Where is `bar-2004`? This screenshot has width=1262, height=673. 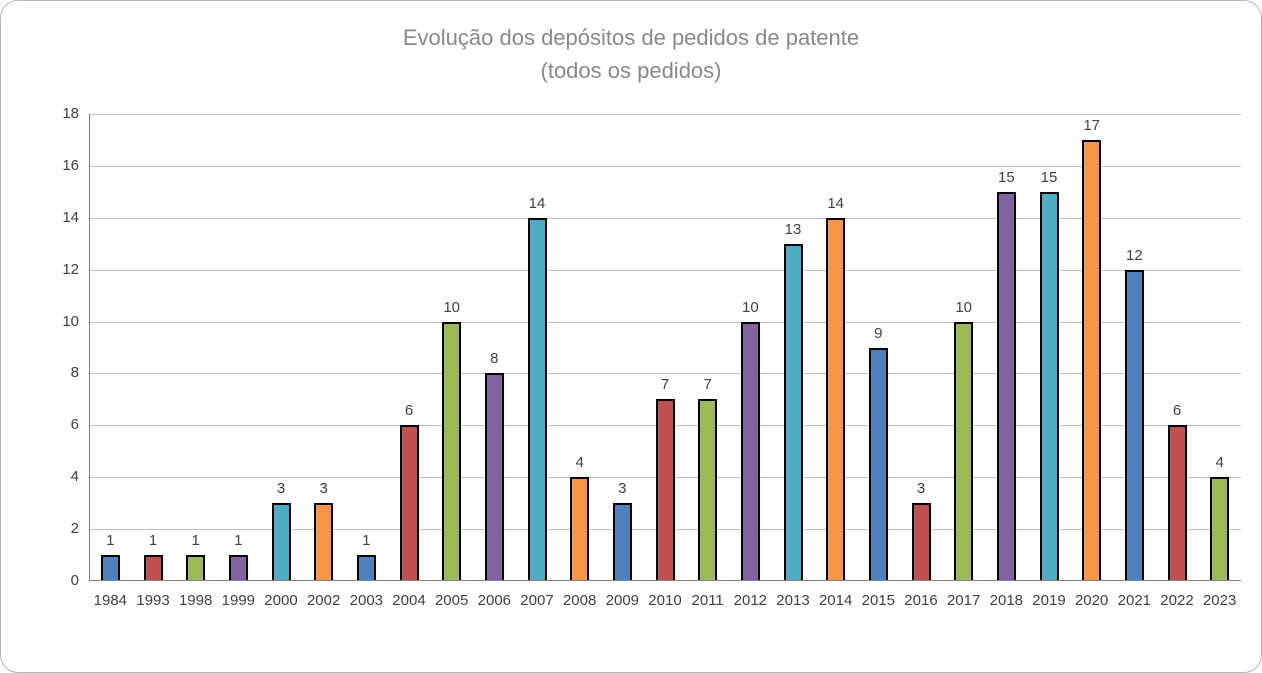
bar-2004 is located at coordinates (409, 503).